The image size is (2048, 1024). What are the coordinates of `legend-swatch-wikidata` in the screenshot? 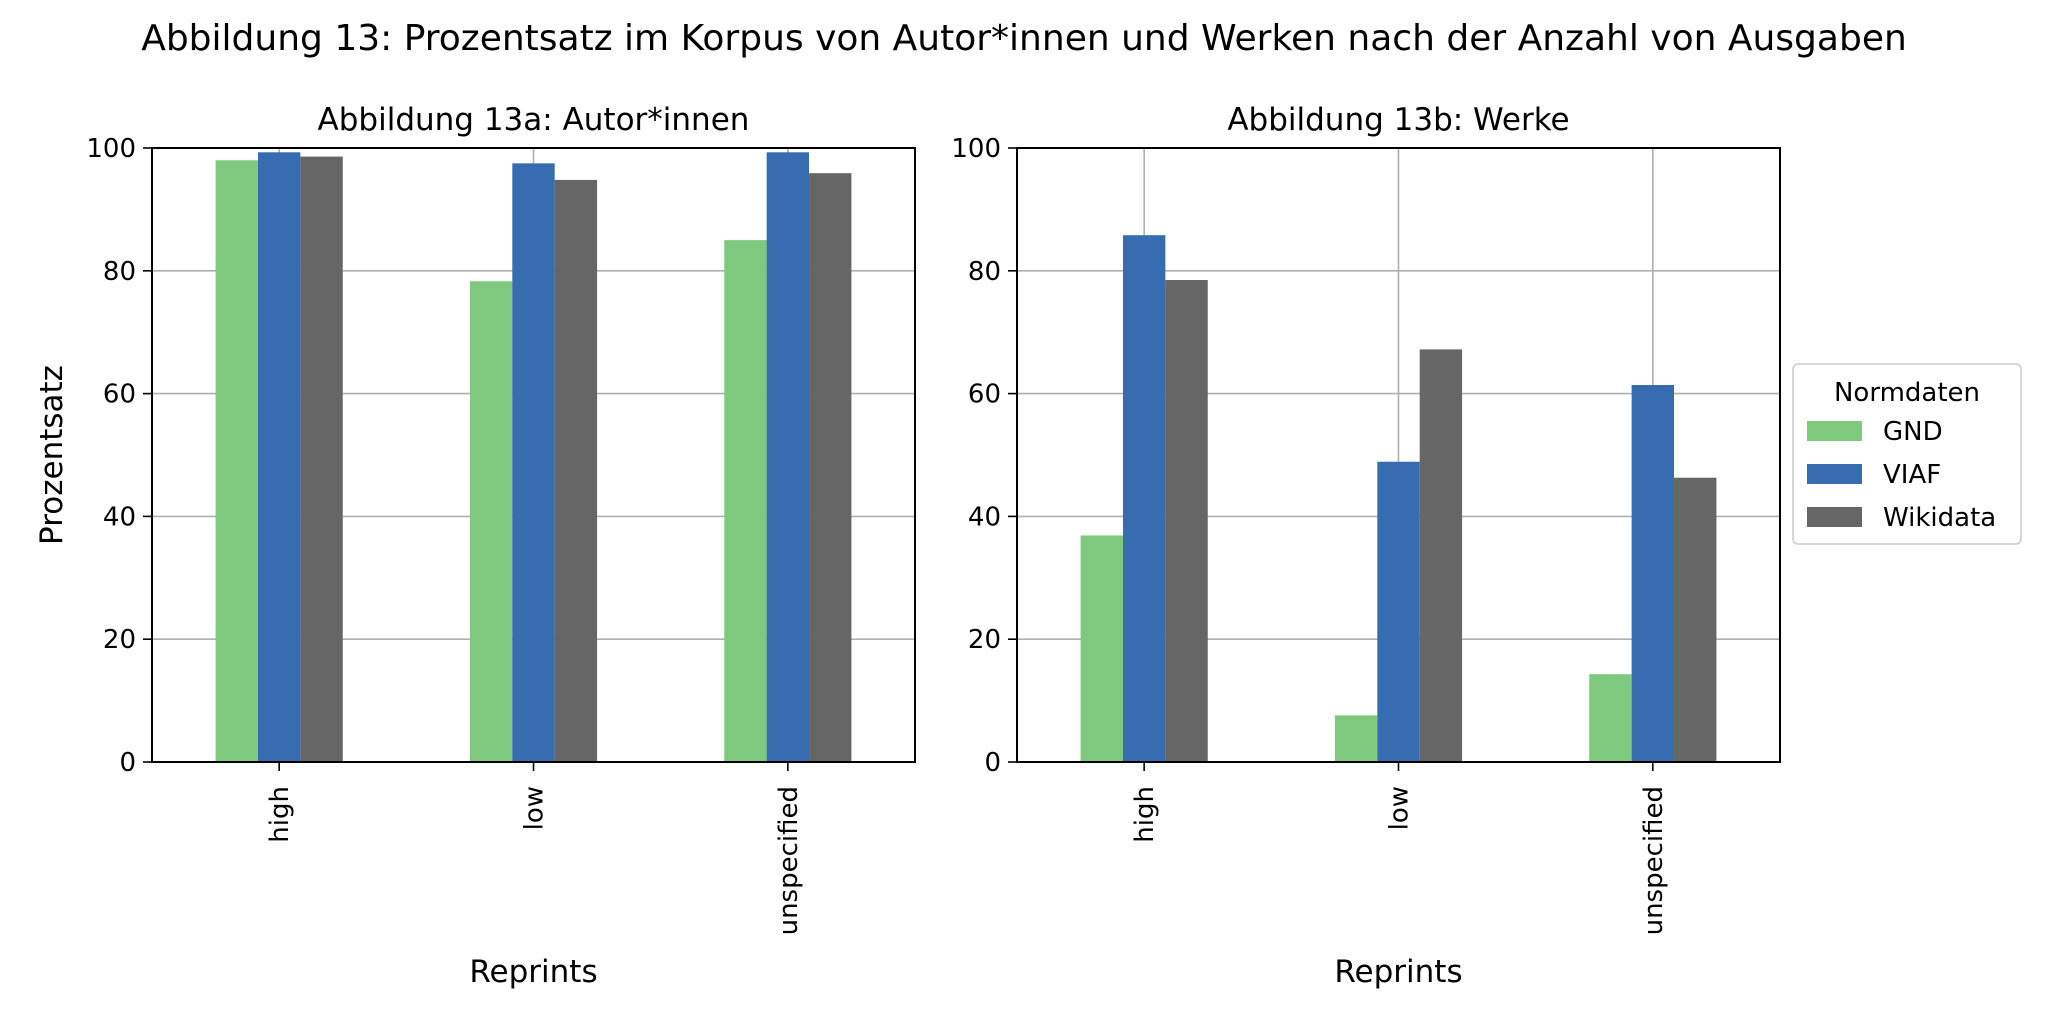 It's located at (1834, 517).